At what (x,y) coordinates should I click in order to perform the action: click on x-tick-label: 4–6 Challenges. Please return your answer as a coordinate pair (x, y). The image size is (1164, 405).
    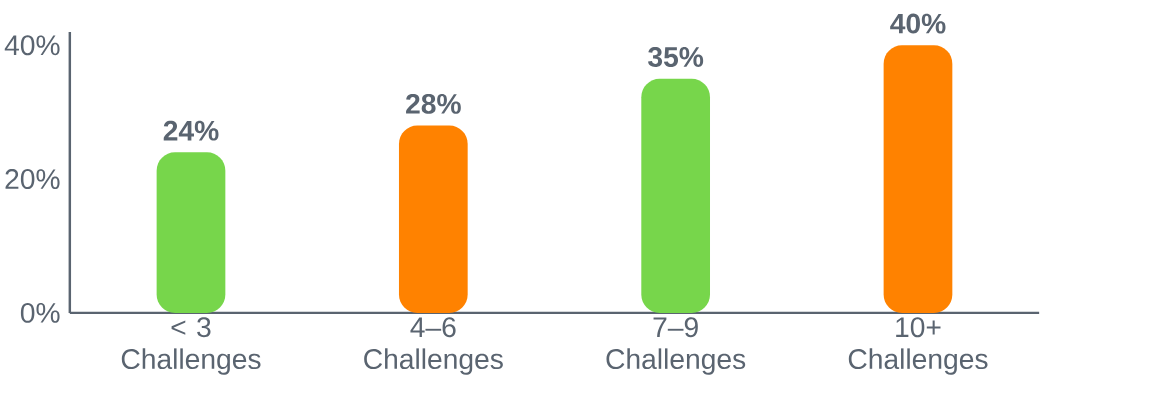
    Looking at the image, I should click on (433, 346).